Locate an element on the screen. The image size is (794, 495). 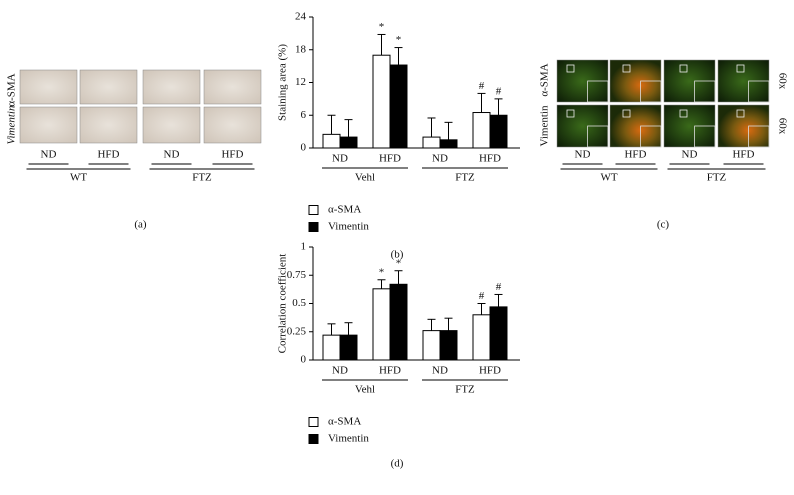
y-tick-label: 12 is located at coordinates (300, 82).